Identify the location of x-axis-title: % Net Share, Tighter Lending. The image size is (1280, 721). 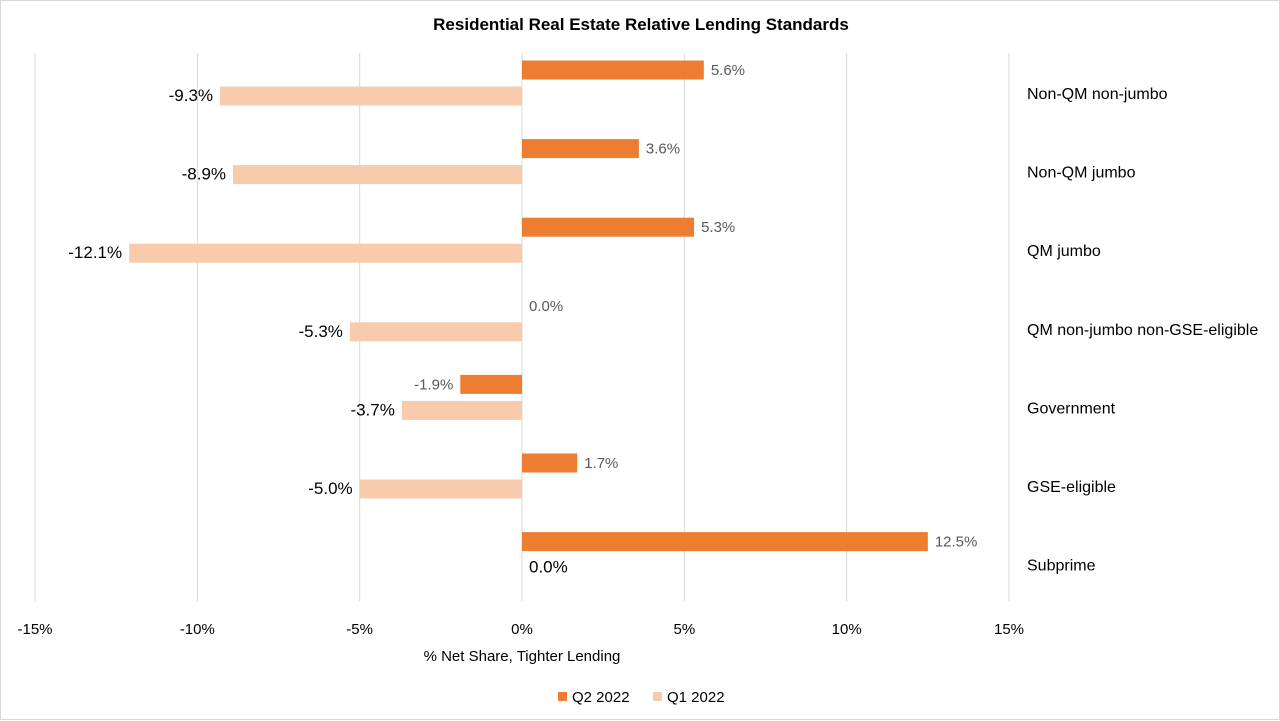
(522, 656).